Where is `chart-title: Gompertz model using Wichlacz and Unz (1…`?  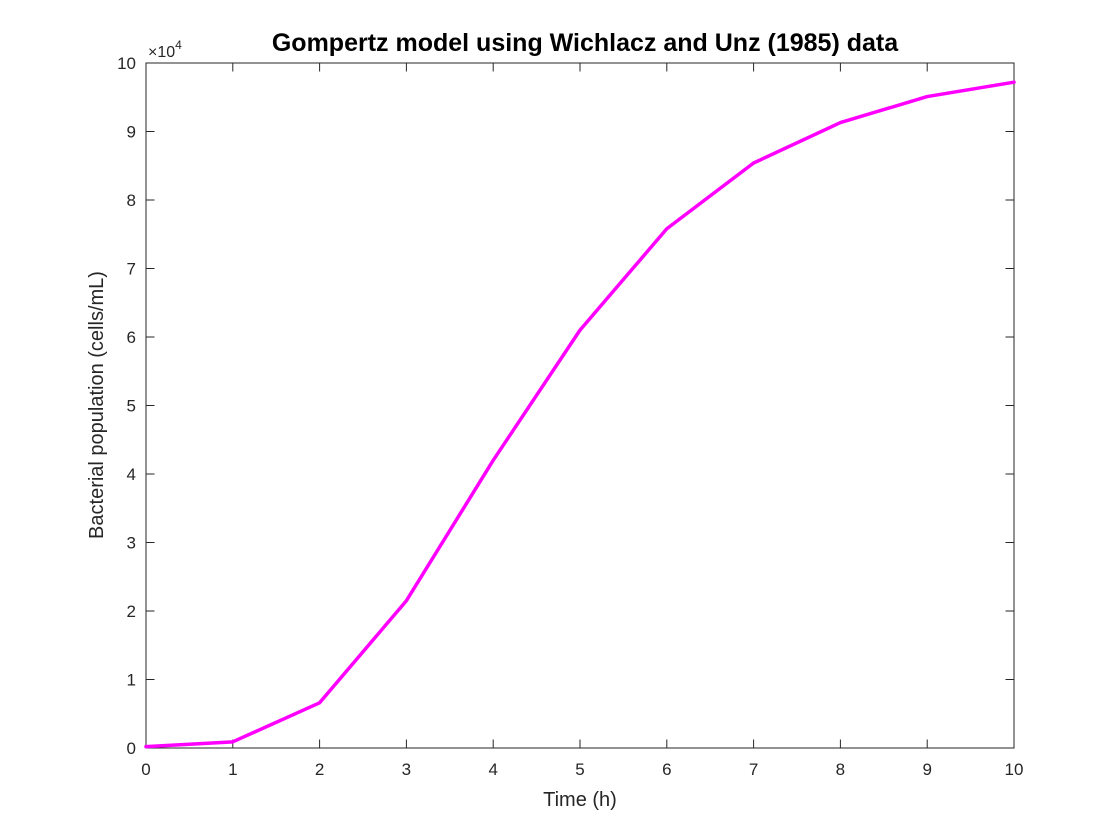 chart-title: Gompertz model using Wichlacz and Unz (1… is located at coordinates (585, 43).